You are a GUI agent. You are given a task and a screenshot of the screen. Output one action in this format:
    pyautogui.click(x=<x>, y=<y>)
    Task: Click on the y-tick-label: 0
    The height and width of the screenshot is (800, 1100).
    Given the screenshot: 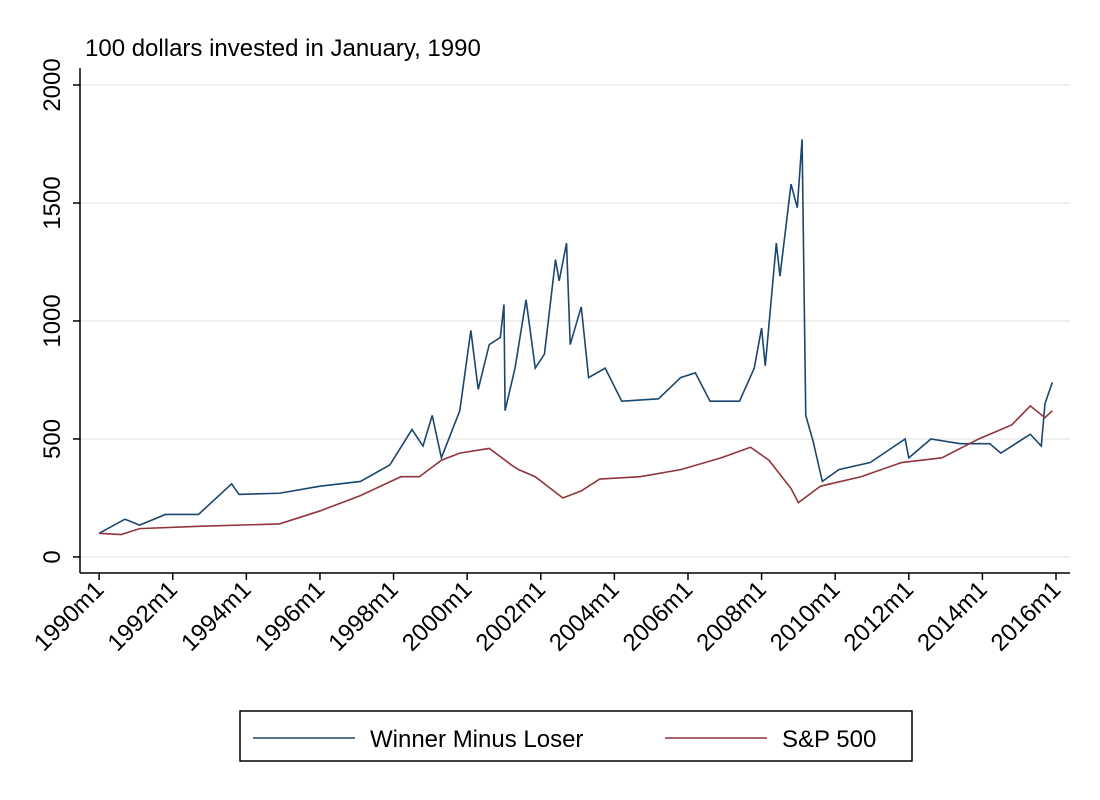 What is the action you would take?
    pyautogui.click(x=52, y=556)
    